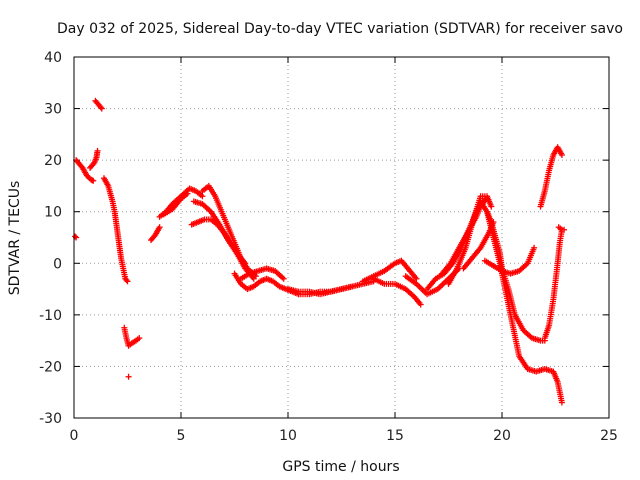 Image resolution: width=640 pixels, height=480 pixels. I want to click on y-tick-label: 0, so click(57, 264).